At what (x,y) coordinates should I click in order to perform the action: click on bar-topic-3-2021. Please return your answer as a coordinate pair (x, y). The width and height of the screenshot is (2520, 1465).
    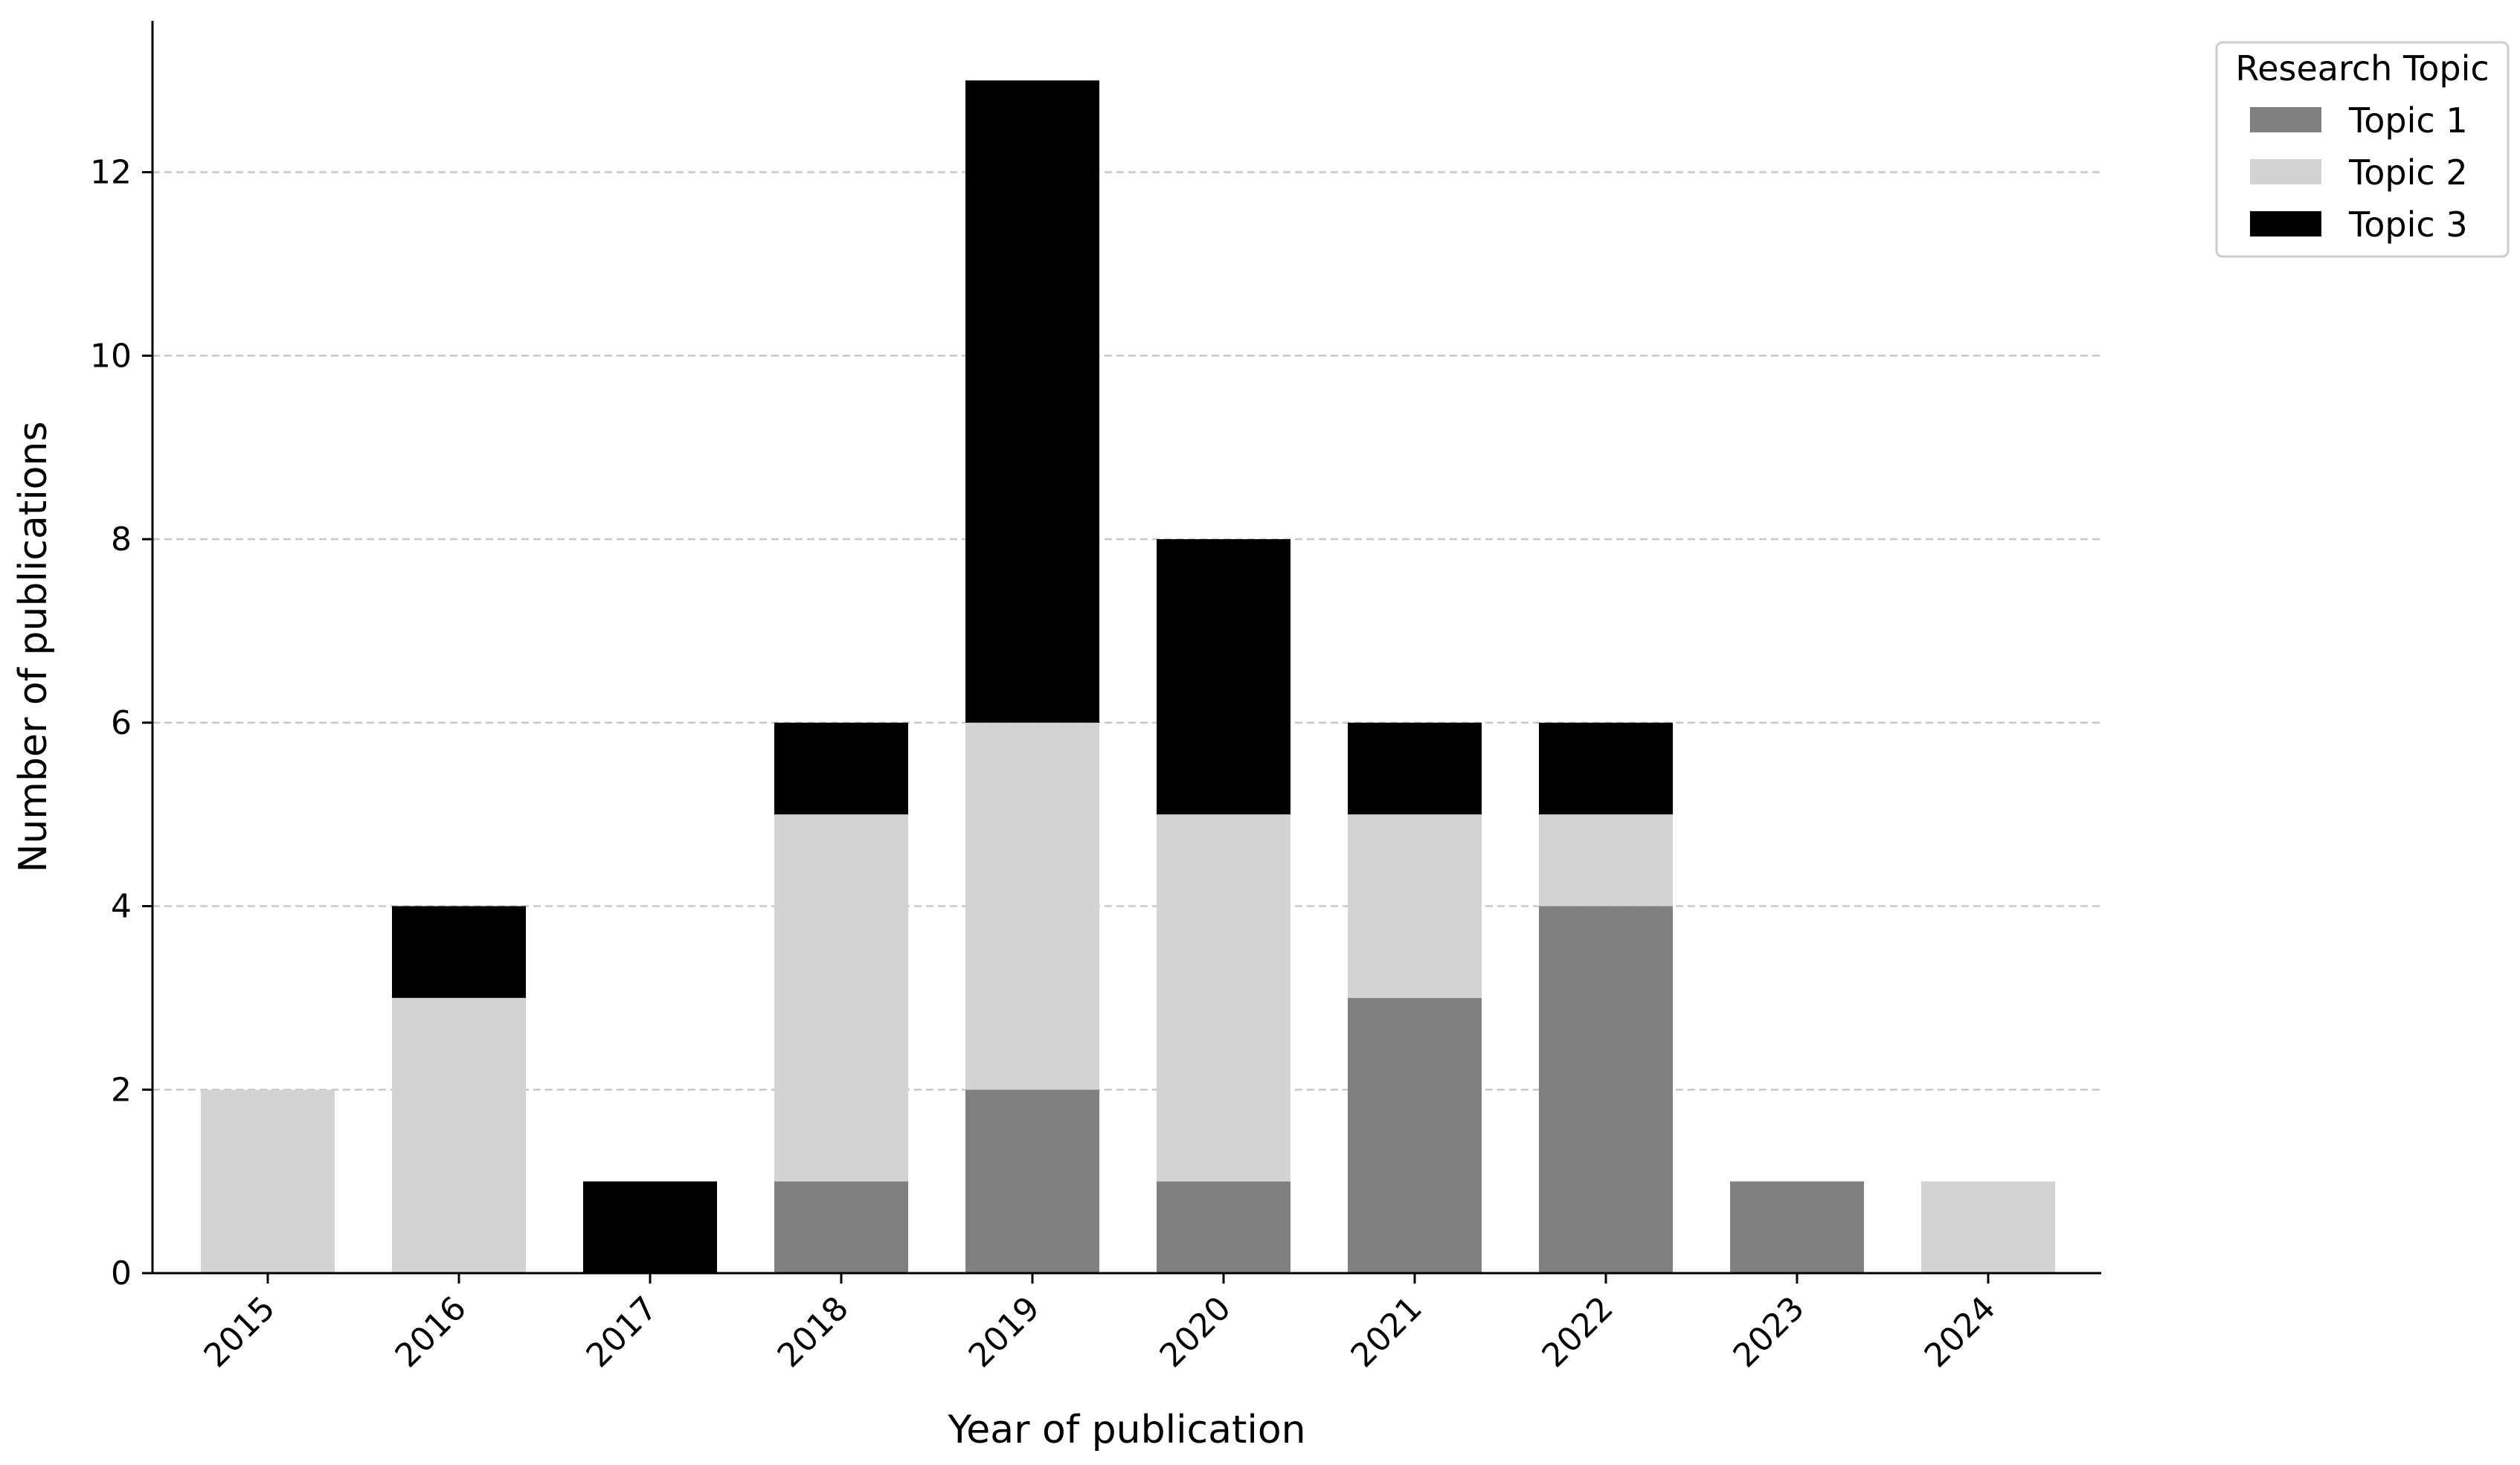
    Looking at the image, I should click on (1415, 768).